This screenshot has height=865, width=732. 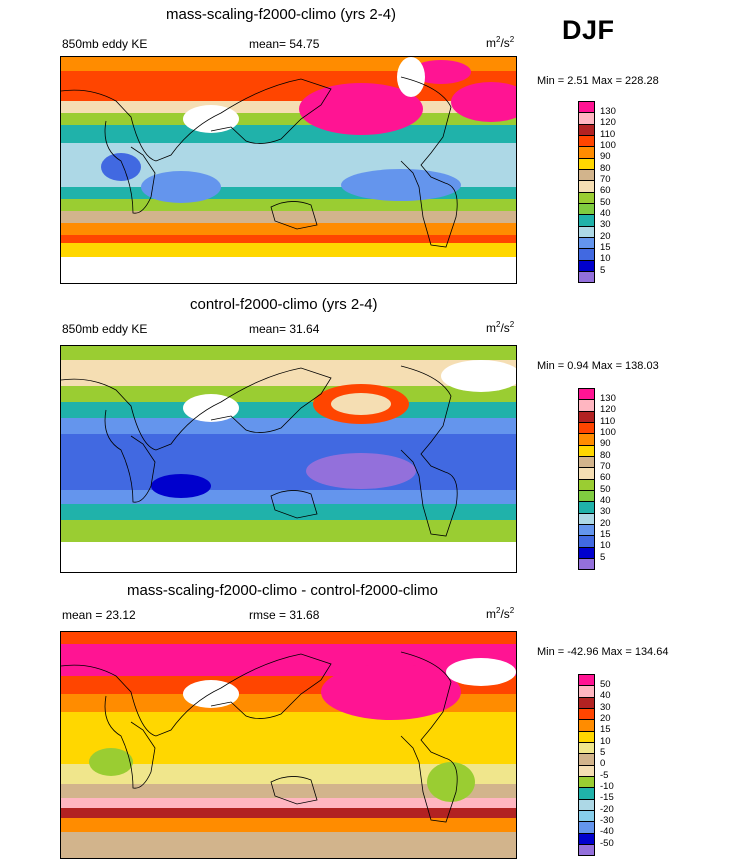 I want to click on colorbar-step: -50, so click(x=596, y=840).